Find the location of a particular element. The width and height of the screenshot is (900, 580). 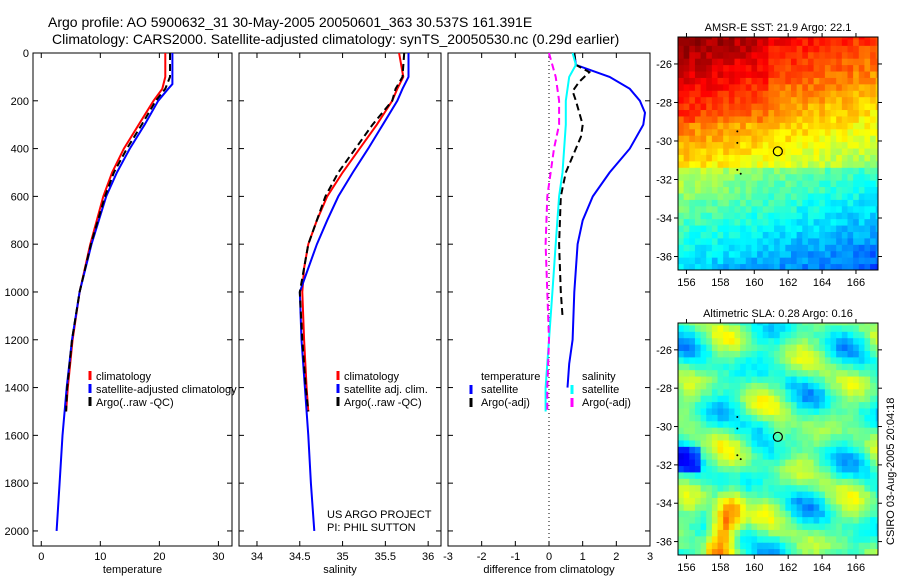

series-line-satellite-adj-clim- is located at coordinates (354, 292).